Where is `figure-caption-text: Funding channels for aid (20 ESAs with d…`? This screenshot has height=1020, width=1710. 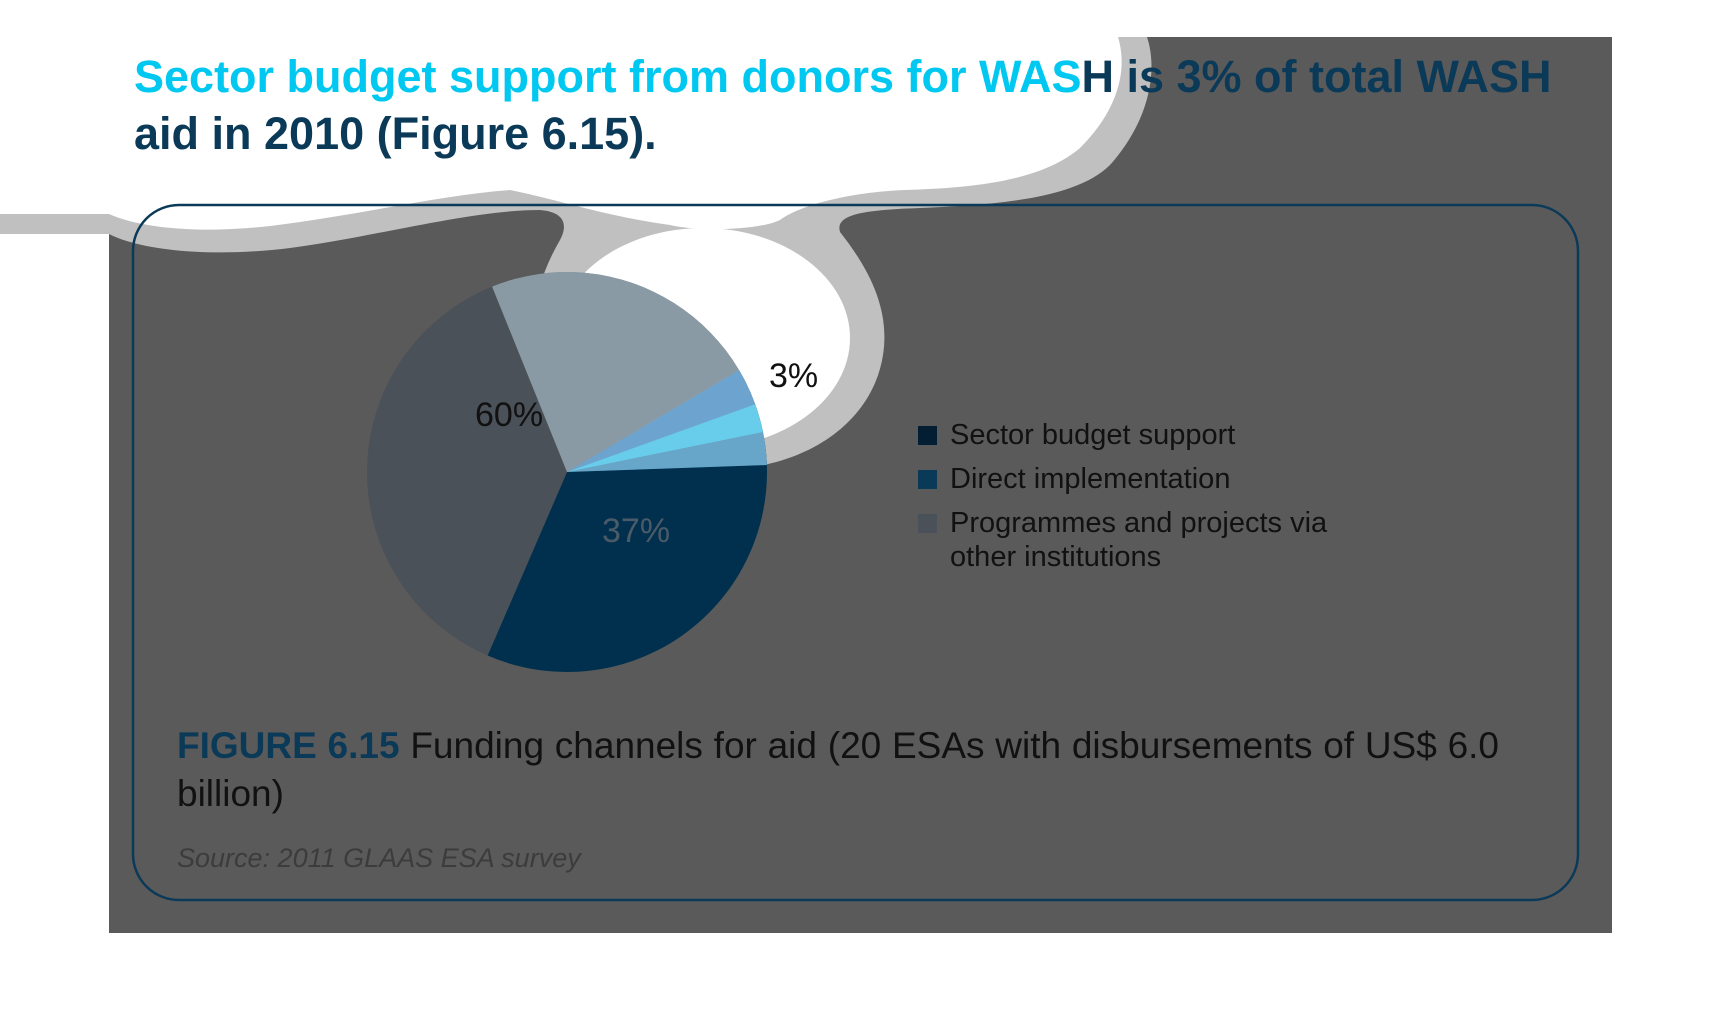 figure-caption-text: Funding channels for aid (20 ESAs with d… is located at coordinates (838, 769).